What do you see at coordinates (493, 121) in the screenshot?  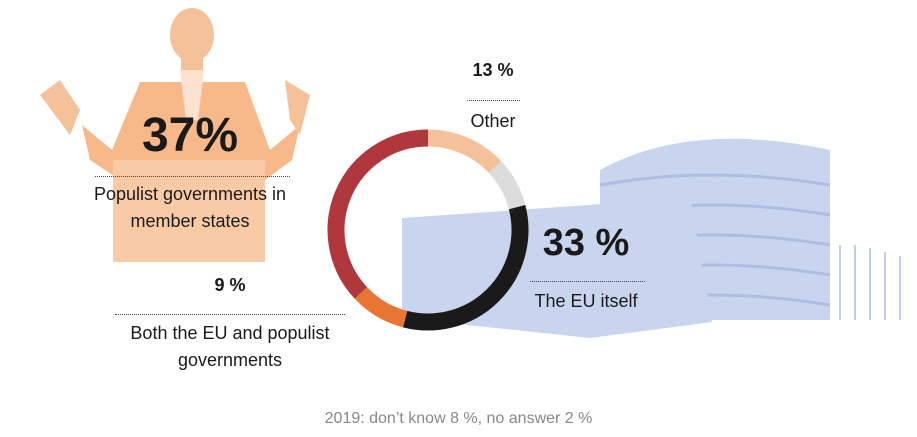 I see `category-label: Other` at bounding box center [493, 121].